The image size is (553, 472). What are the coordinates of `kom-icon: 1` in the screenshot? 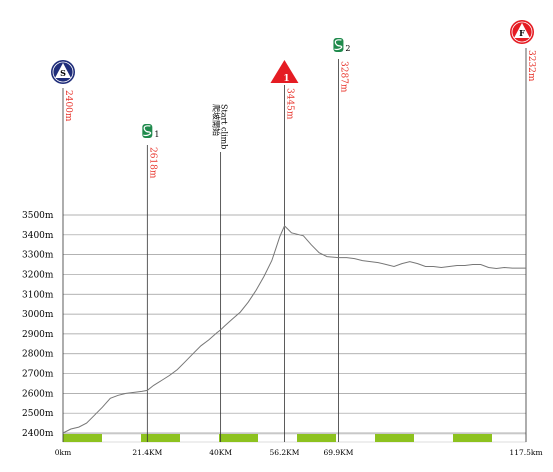 It's located at (284, 72).